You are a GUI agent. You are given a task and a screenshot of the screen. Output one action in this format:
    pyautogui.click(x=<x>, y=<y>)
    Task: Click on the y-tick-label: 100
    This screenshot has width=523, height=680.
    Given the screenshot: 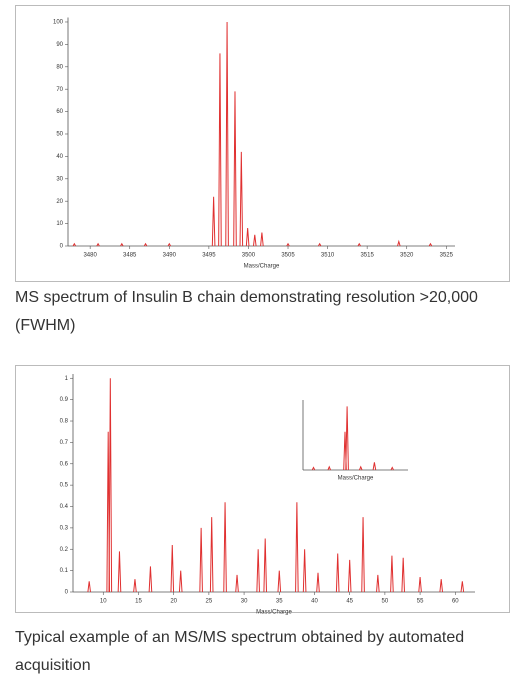 What is the action you would take?
    pyautogui.click(x=58, y=23)
    